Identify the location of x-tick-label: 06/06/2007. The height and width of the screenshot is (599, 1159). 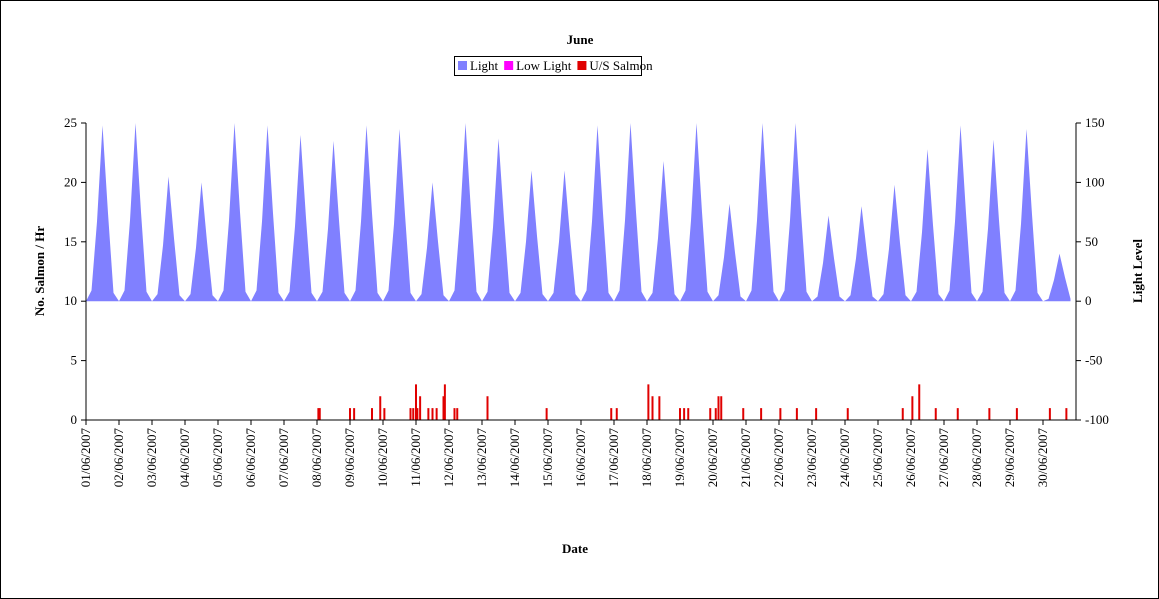
(250, 458).